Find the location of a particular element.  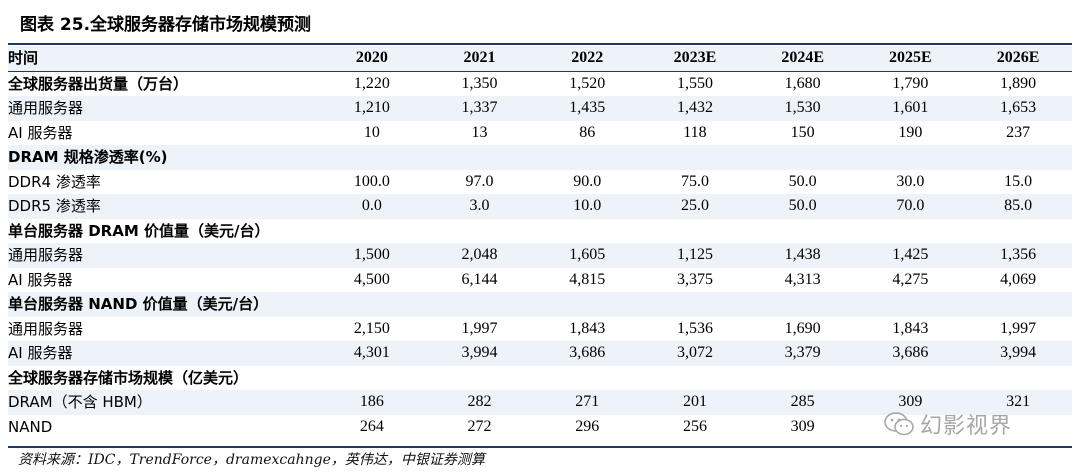

table-row: 通用服务器 1,500 2,048 1,605 1,125 1,438 1,425 1,356 is located at coordinates (540, 255).